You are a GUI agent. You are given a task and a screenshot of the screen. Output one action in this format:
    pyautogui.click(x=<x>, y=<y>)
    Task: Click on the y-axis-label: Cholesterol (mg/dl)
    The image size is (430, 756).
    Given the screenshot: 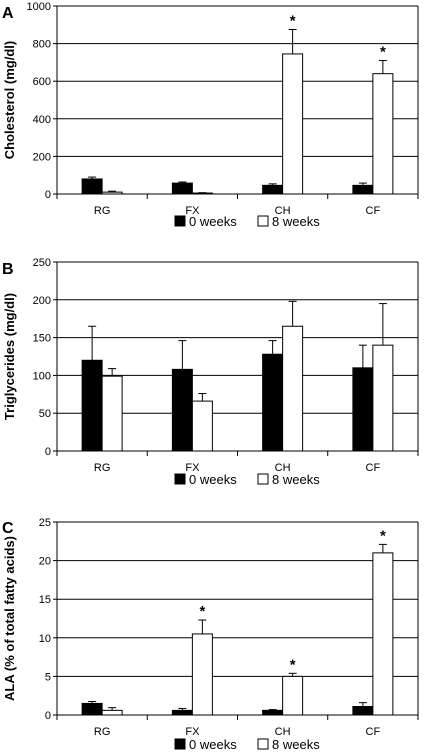 What is the action you would take?
    pyautogui.click(x=9, y=100)
    